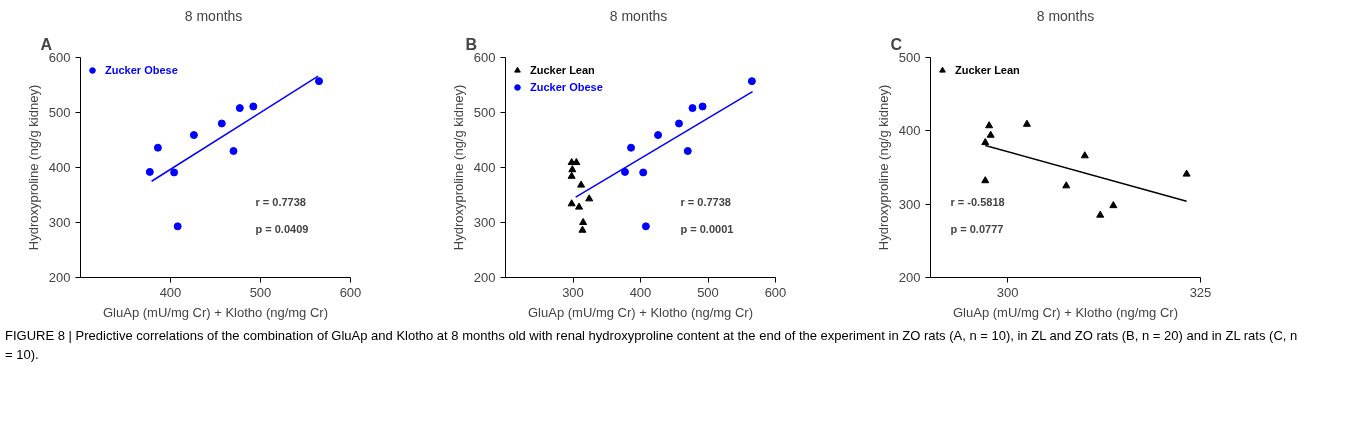 Image resolution: width=1357 pixels, height=434 pixels. Describe the element at coordinates (977, 228) in the screenshot. I see `annotation: p = 0.0777` at that location.